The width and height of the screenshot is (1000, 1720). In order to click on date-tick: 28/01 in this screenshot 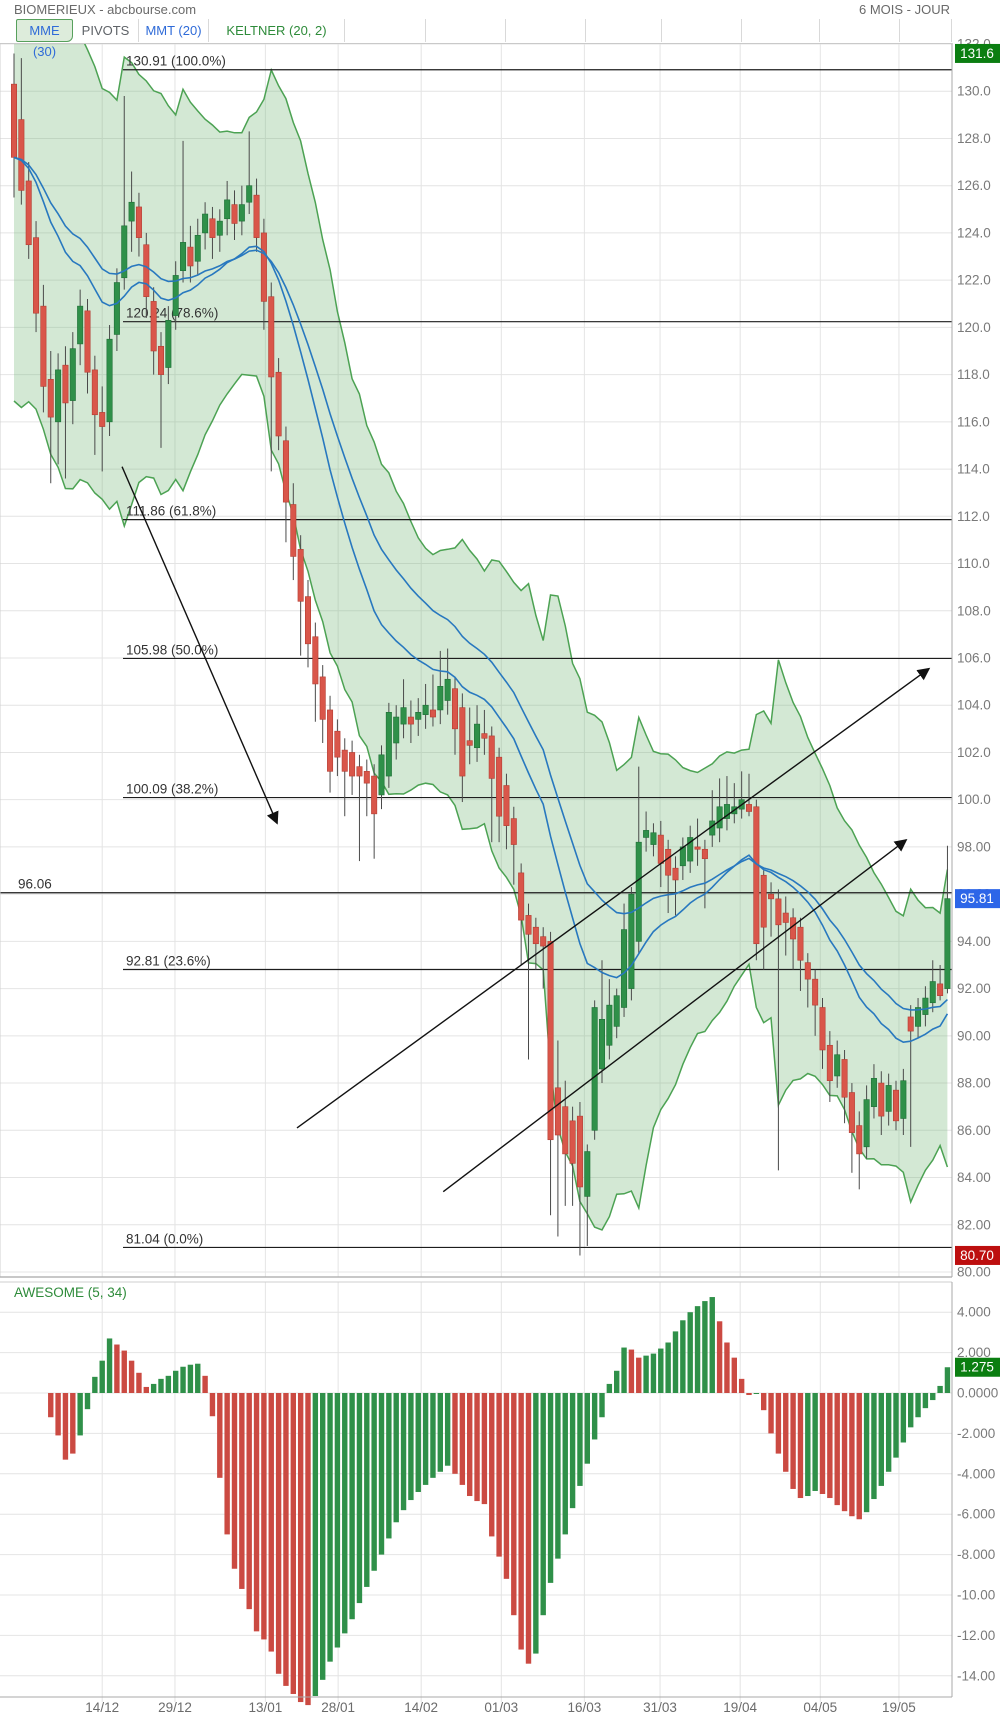, I will do `click(338, 1707)`.